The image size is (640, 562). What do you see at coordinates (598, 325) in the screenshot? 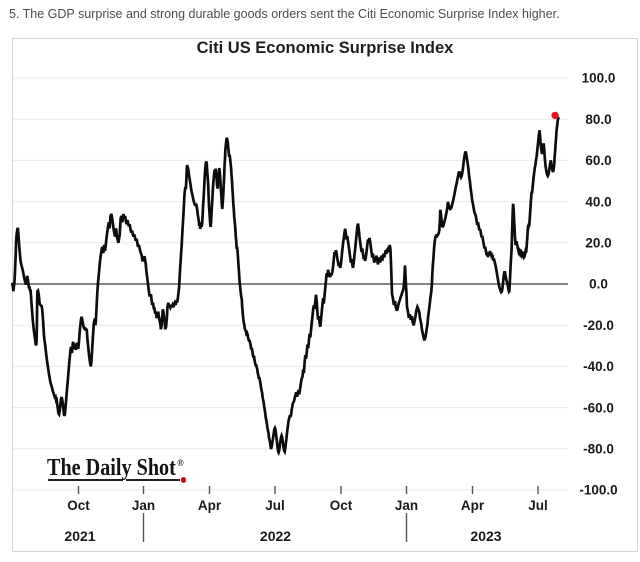
I see `svg-text: -20.0` at bounding box center [598, 325].